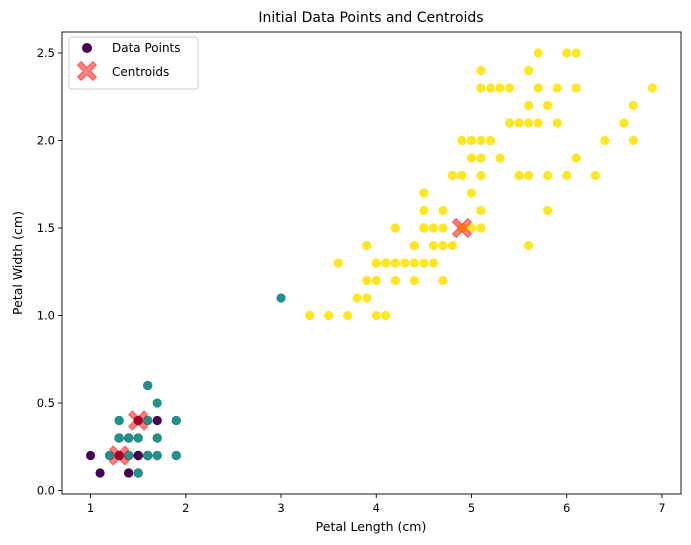 This screenshot has height=545, width=691. I want to click on y-tick-label: 2.0, so click(46, 141).